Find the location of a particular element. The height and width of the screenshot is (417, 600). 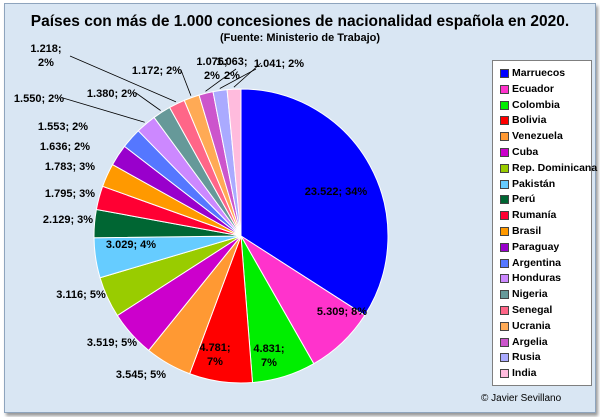

legend-label: Perú is located at coordinates (524, 199).